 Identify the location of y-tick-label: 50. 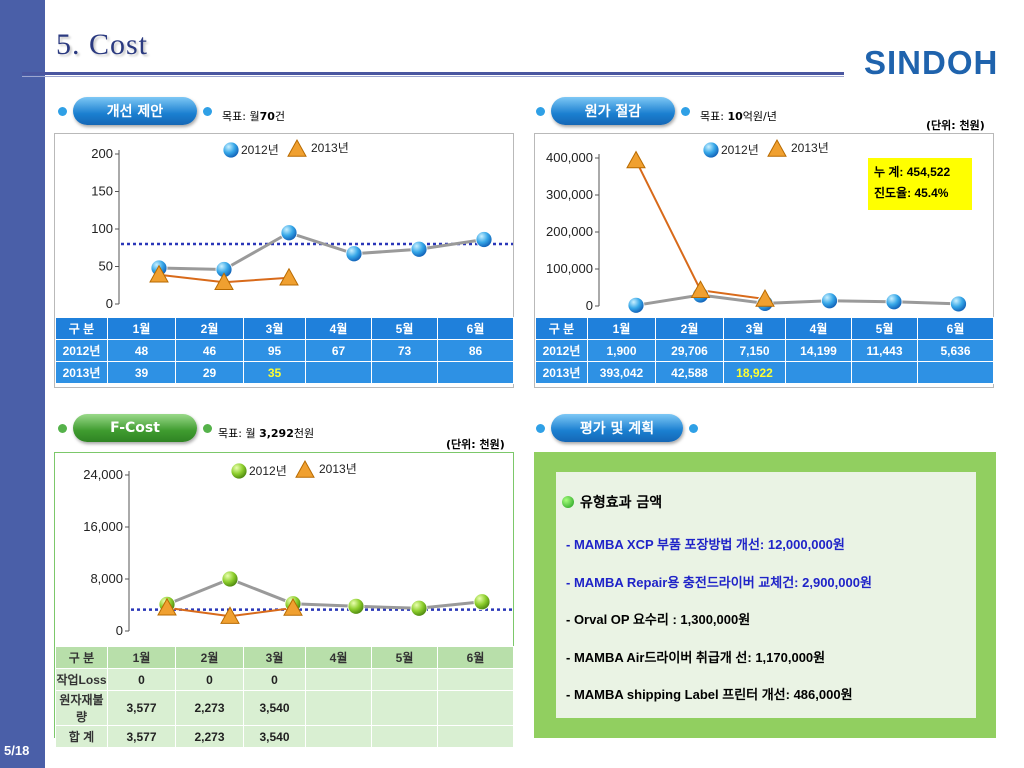
(106, 266).